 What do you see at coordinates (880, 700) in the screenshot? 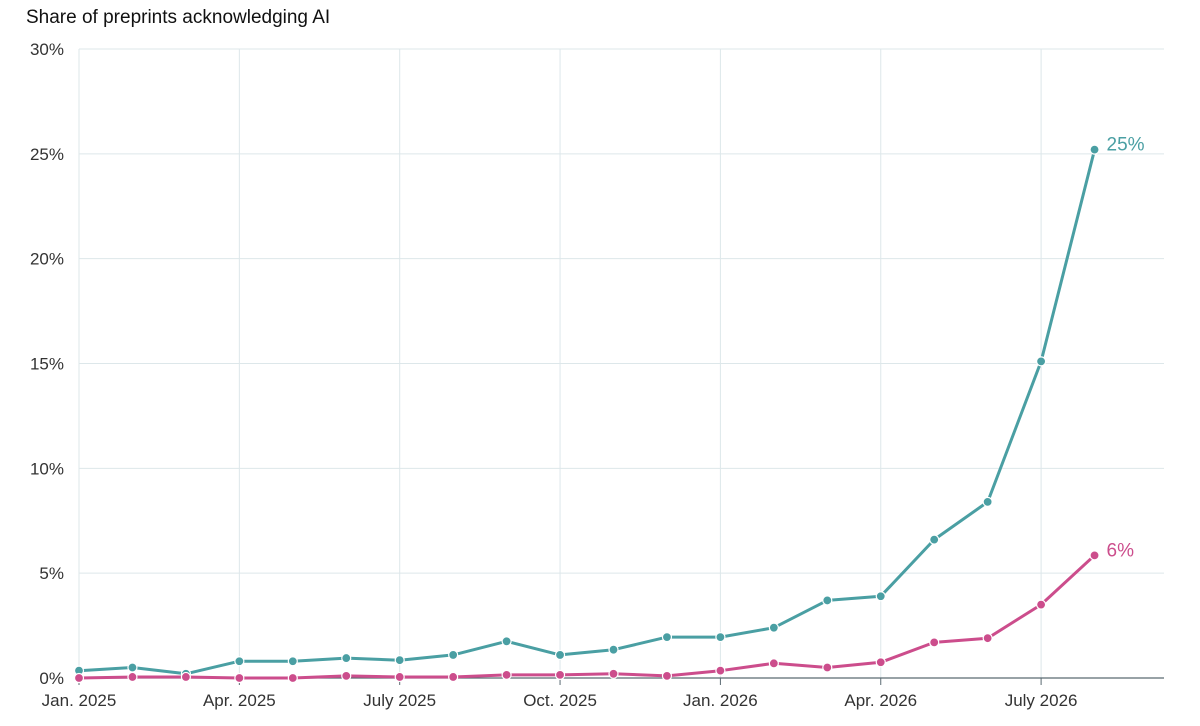
I see `x-tick-label: Apr. 2026` at bounding box center [880, 700].